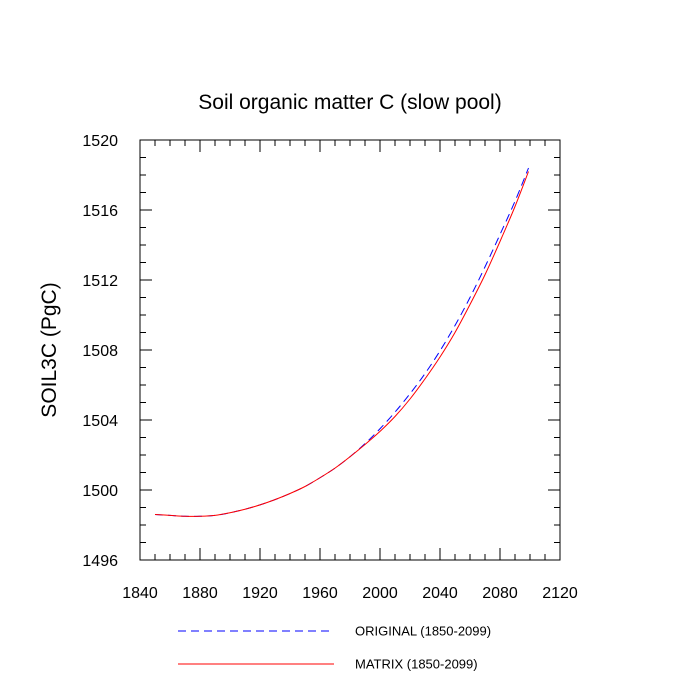  Describe the element at coordinates (349, 102) in the screenshot. I see `chart-title: Soil organic matter C (slow pool)` at that location.